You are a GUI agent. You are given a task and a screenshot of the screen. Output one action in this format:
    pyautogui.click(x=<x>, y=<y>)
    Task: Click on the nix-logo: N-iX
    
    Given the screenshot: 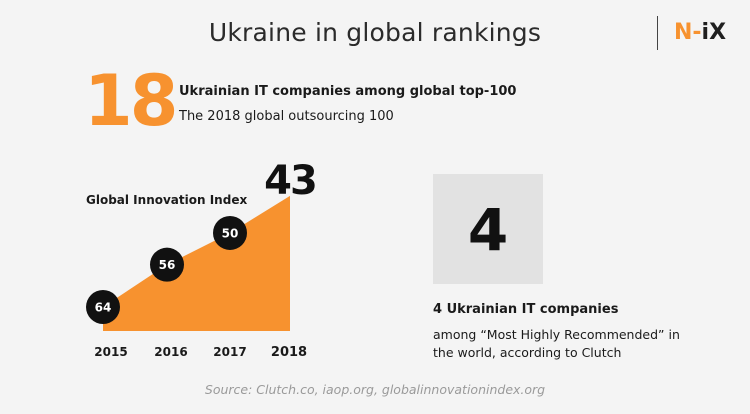 What is the action you would take?
    pyautogui.click(x=700, y=32)
    